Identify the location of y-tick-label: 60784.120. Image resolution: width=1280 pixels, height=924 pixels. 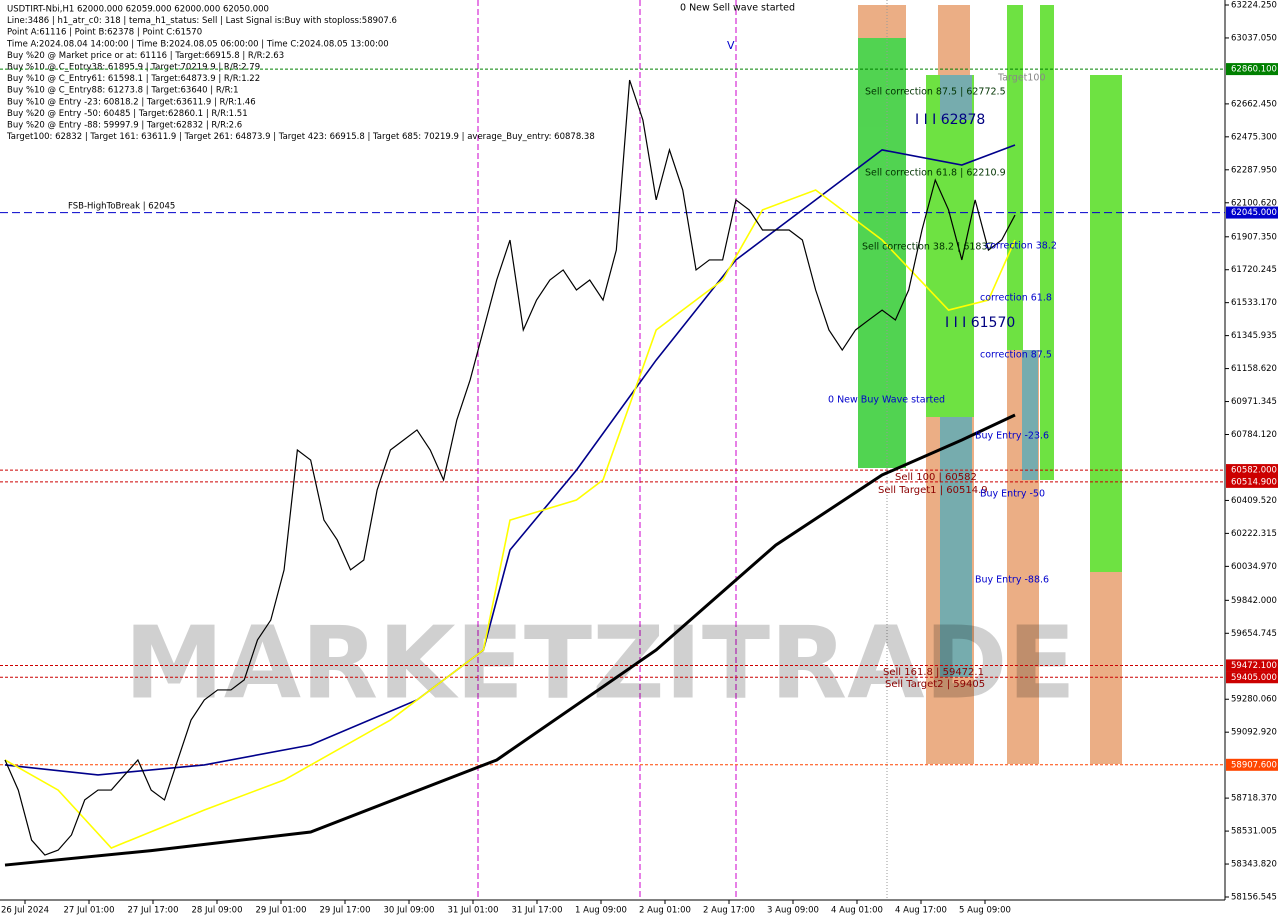
(1254, 435).